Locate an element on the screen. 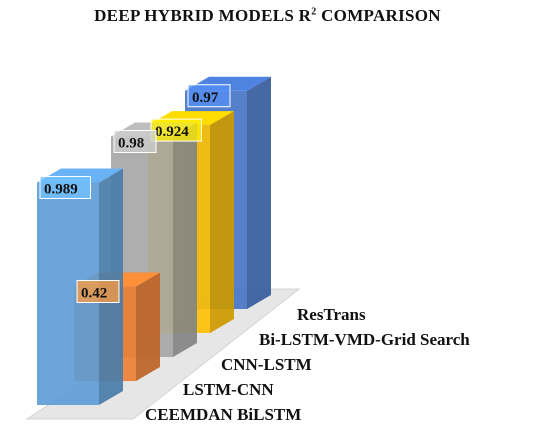 The height and width of the screenshot is (439, 535). tick-label-cnn-lstm: CNN-LSTM is located at coordinates (266, 364).